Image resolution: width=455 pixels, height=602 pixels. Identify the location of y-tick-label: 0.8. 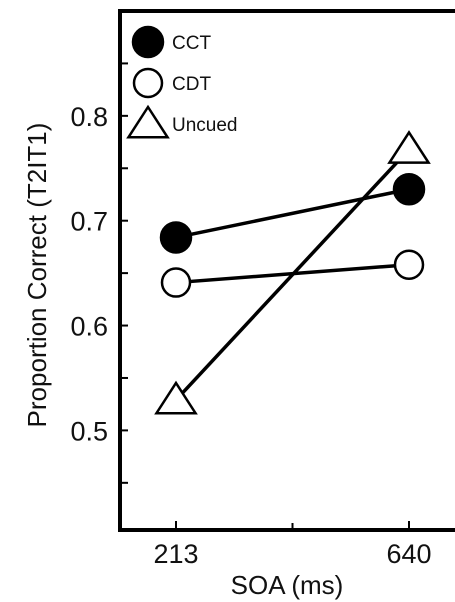
(89, 117).